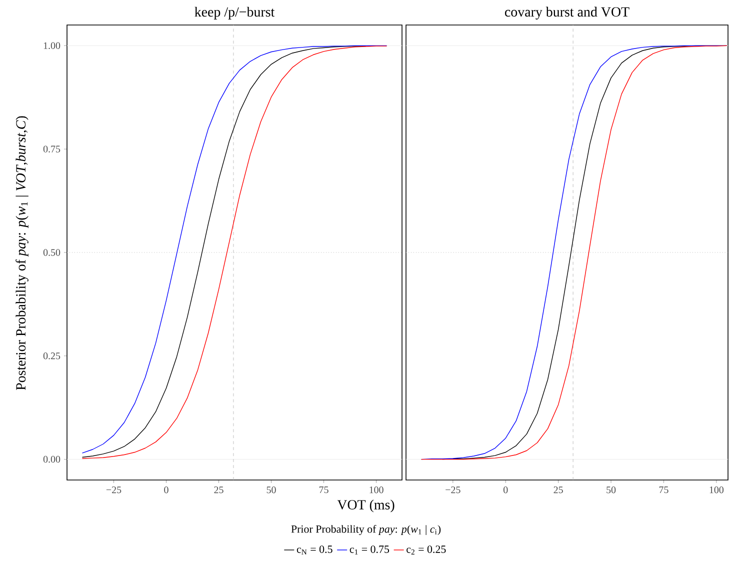 The height and width of the screenshot is (561, 732). Describe the element at coordinates (52, 46) in the screenshot. I see `y-tick-label: 1.00` at that location.